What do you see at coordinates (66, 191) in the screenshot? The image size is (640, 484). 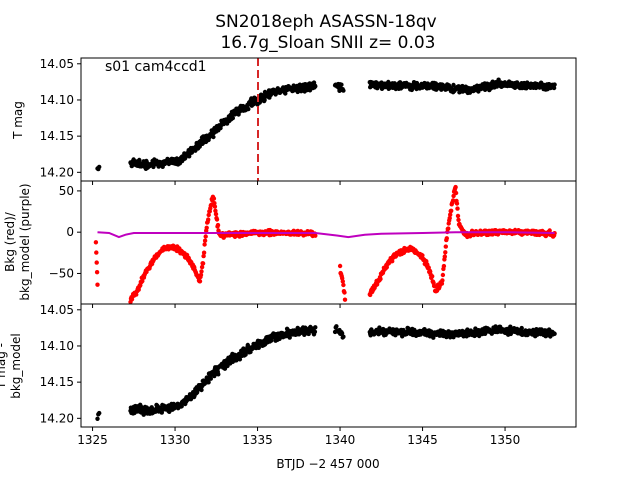 I see `y-tick-label: 50` at bounding box center [66, 191].